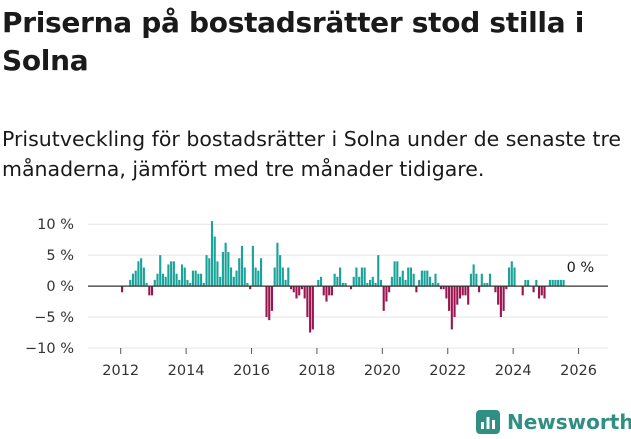 The height and width of the screenshot is (439, 631). What do you see at coordinates (488, 422) in the screenshot?
I see `bar-chart-logo-icon` at bounding box center [488, 422].